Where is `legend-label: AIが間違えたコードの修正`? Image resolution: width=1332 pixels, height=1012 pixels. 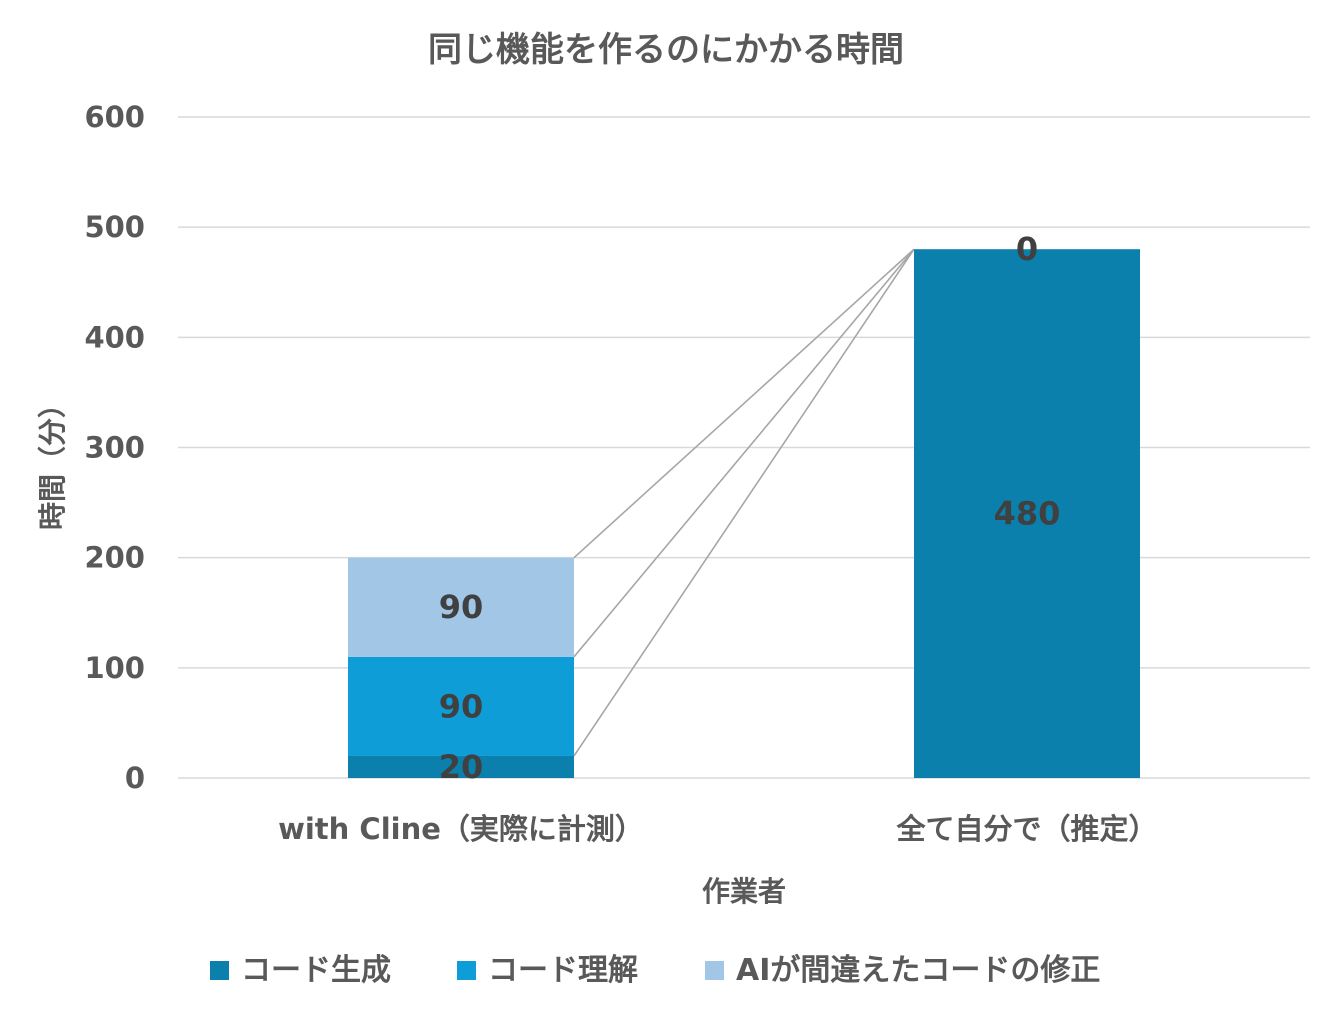
legend-label: AIが間違えたコードの修正 is located at coordinates (918, 970).